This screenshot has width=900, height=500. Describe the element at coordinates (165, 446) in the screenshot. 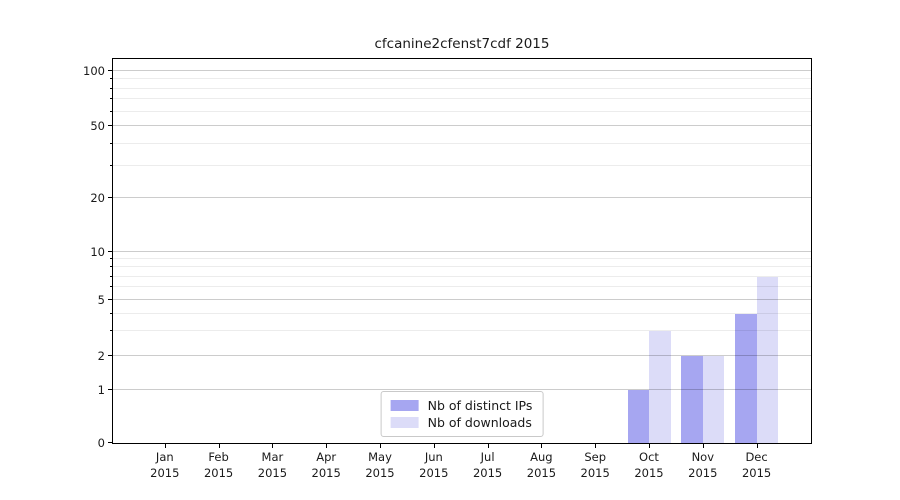

I see `x-tick-jan` at that location.